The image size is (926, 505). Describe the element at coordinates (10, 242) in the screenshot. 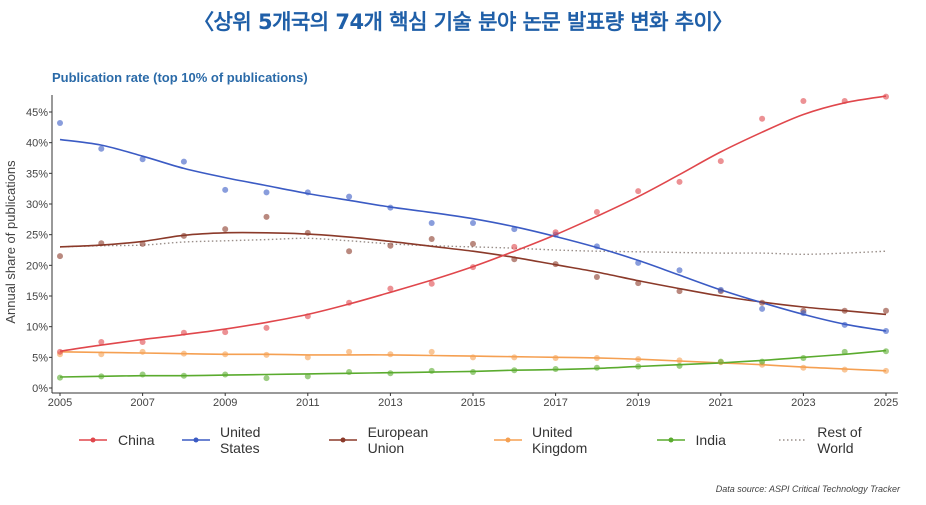

I see `y-axis-title: Annual share of publications` at that location.